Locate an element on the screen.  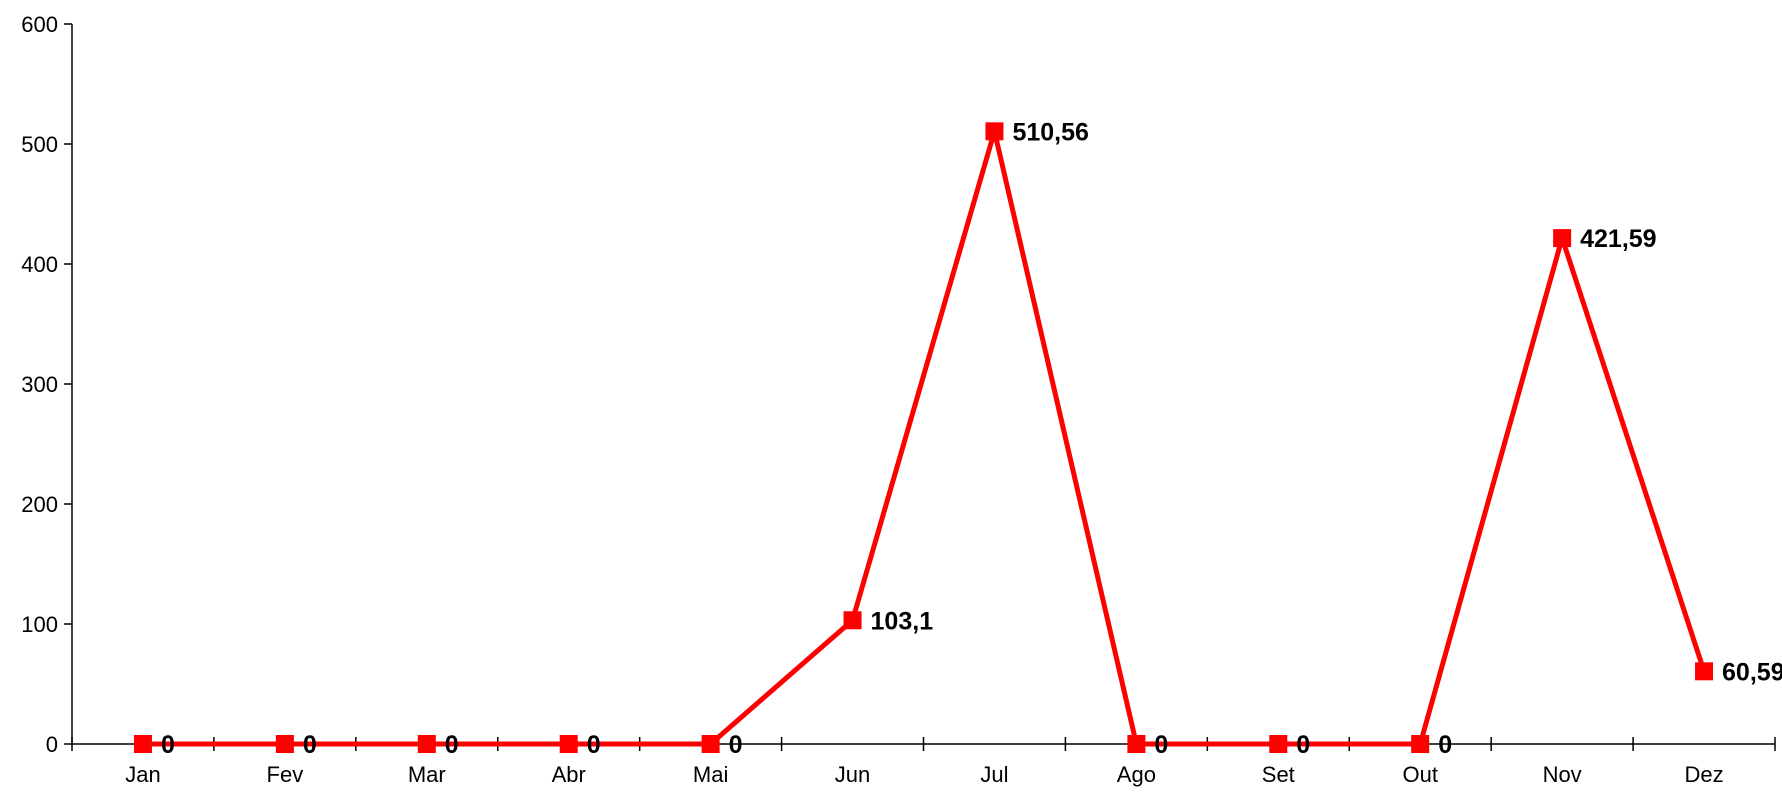
y-tick-label: 400 is located at coordinates (39, 264).